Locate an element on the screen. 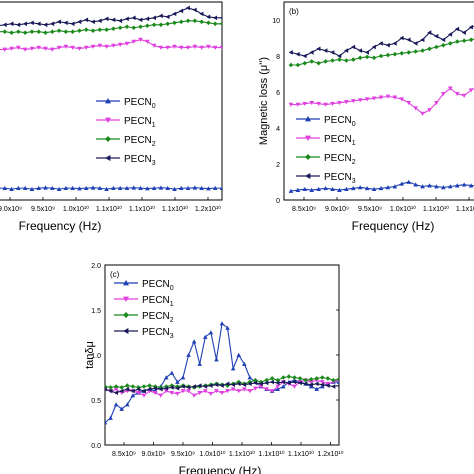 The width and height of the screenshot is (474, 474). y-tick-label: 2 is located at coordinates (278, 165).